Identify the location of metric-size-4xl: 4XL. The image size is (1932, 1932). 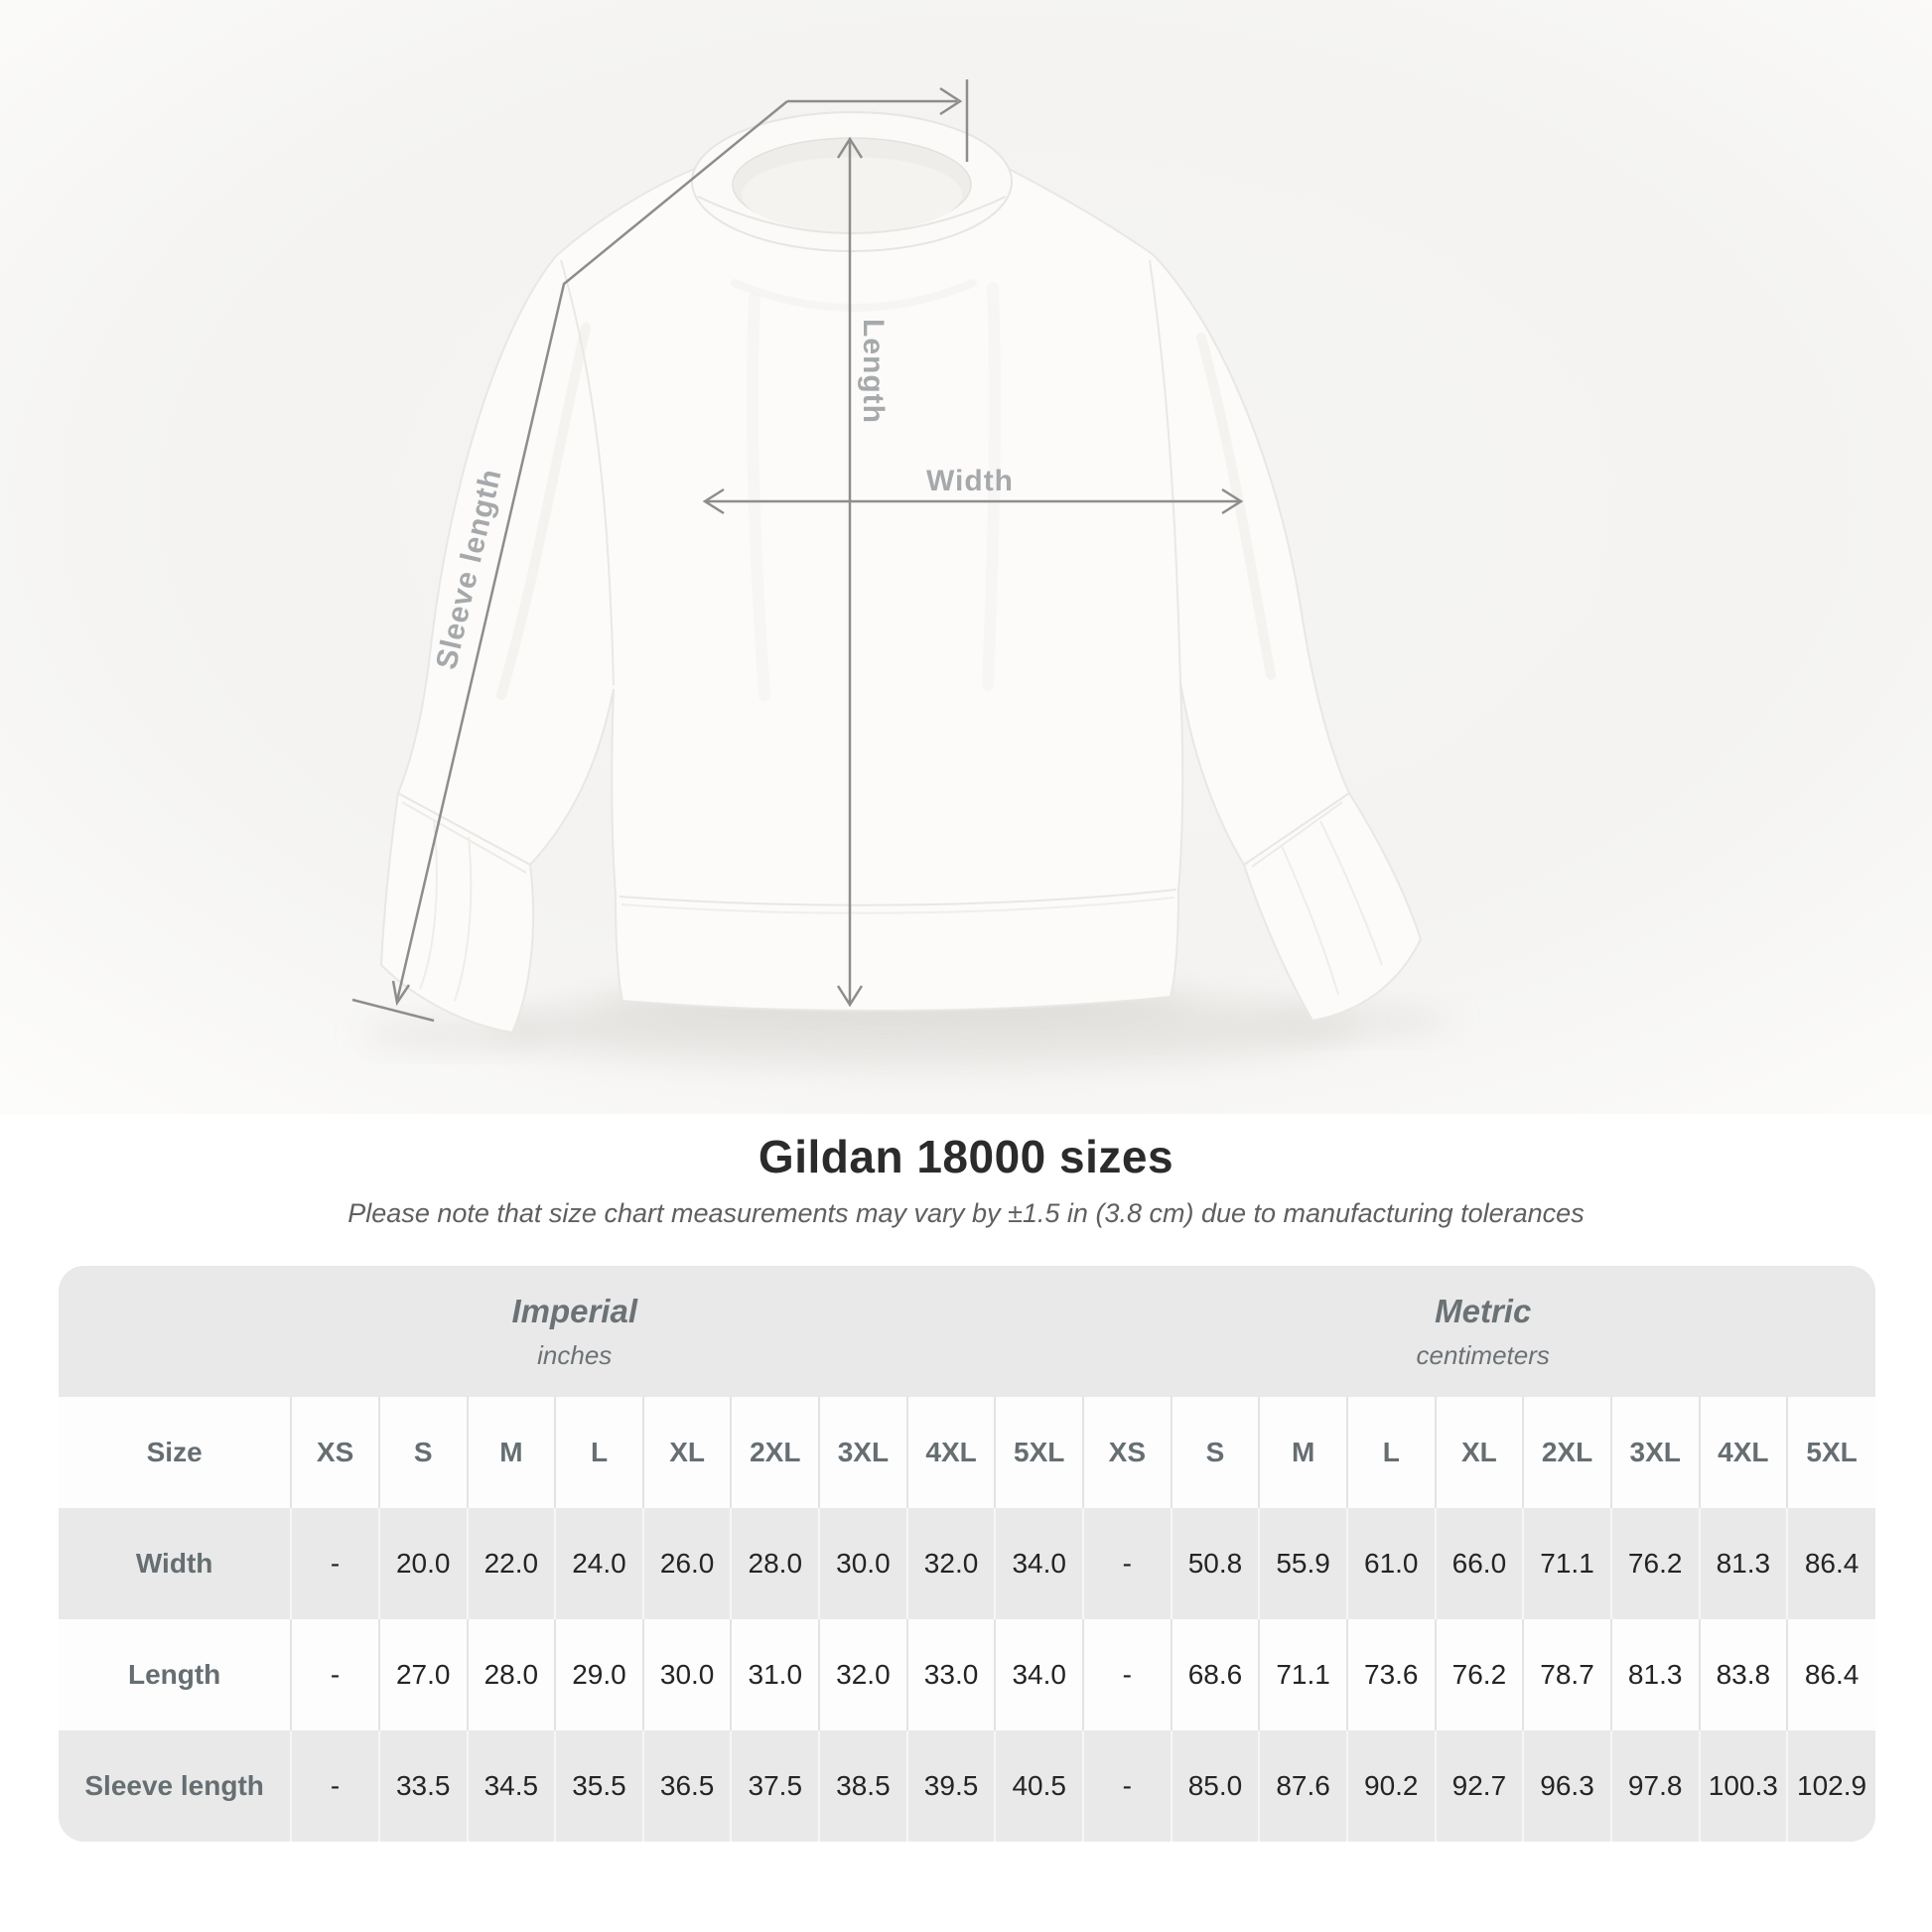
(1743, 1453).